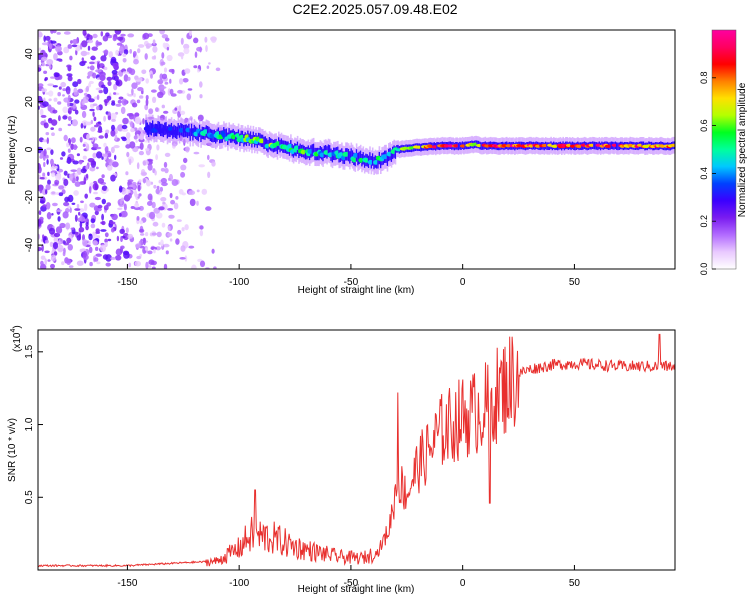 This screenshot has height=600, width=750. What do you see at coordinates (463, 282) in the screenshot?
I see `x-tick-label: 0` at bounding box center [463, 282].